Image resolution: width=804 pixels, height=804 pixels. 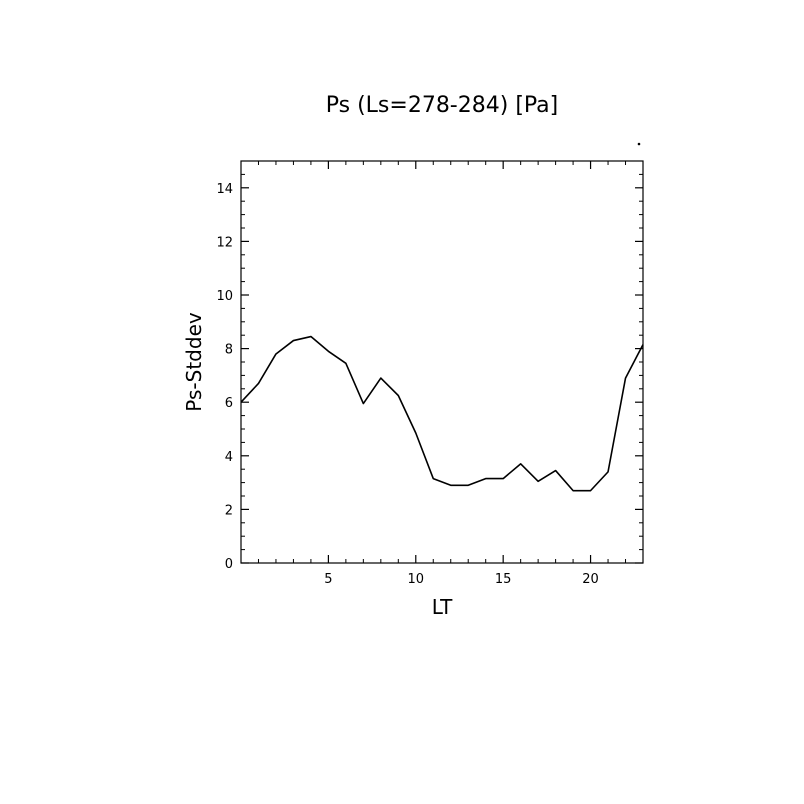 I want to click on y-tick-labels: 0 2 4 6 8 10 12 14, so click(x=224, y=377).